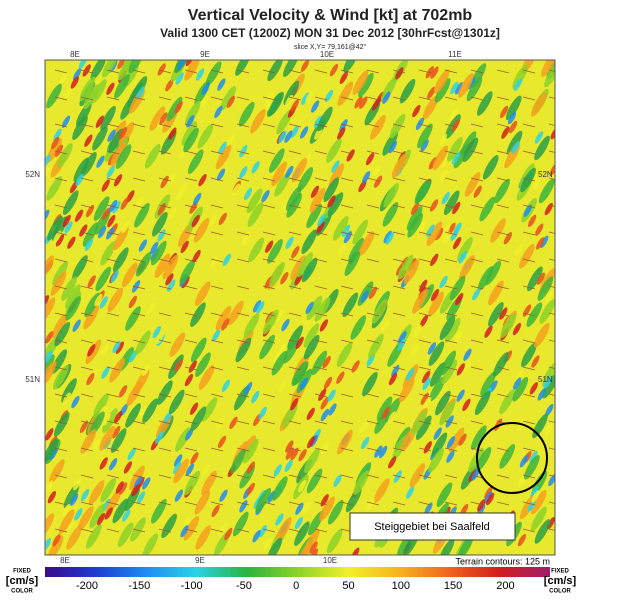  Describe the element at coordinates (296, 586) in the screenshot. I see `colorbar-tick-label: 0` at that location.